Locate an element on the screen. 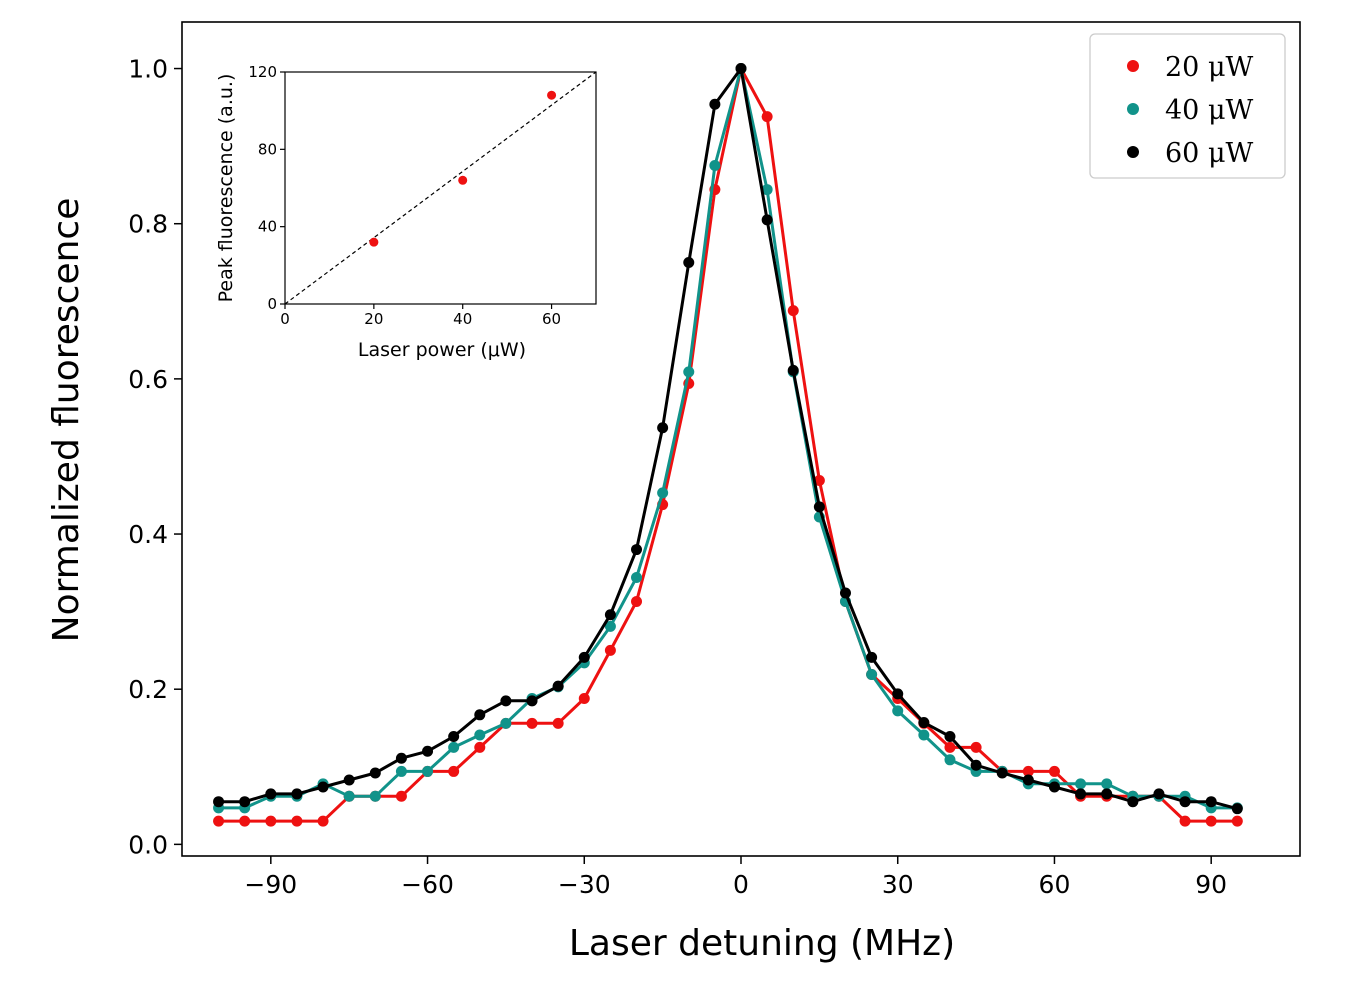  legend-box is located at coordinates (1187, 106).